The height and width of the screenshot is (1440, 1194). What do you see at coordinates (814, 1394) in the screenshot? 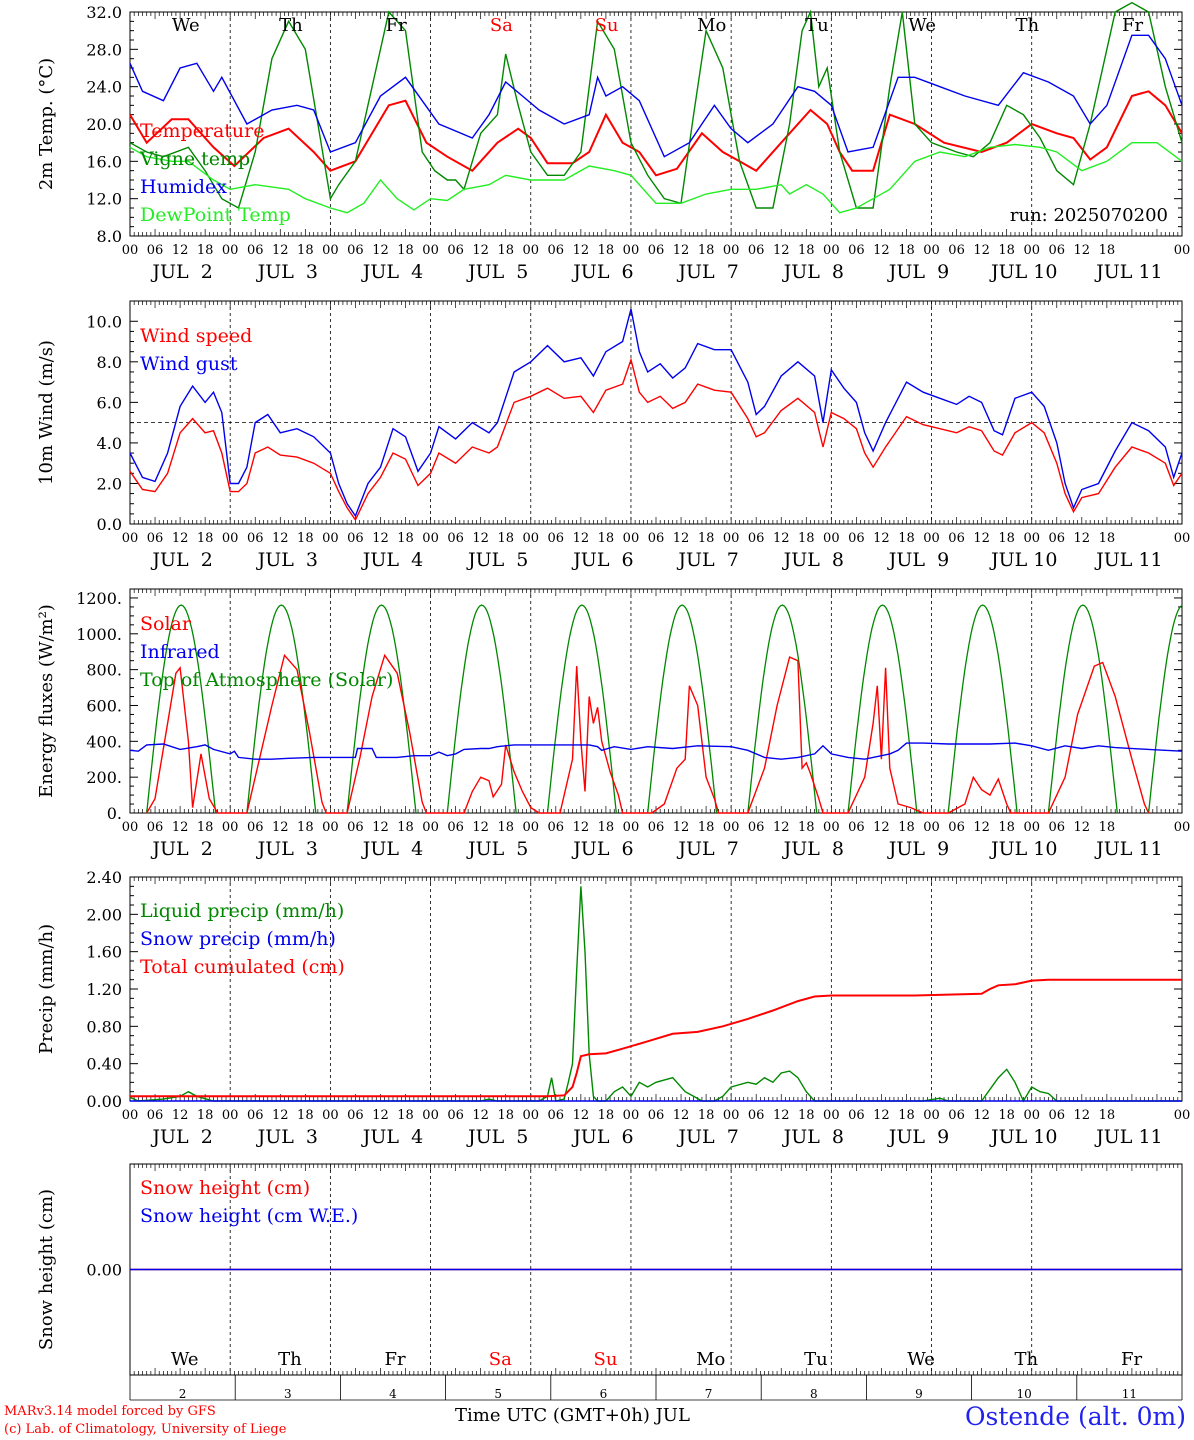
I see `day-number-label: 8` at bounding box center [814, 1394].